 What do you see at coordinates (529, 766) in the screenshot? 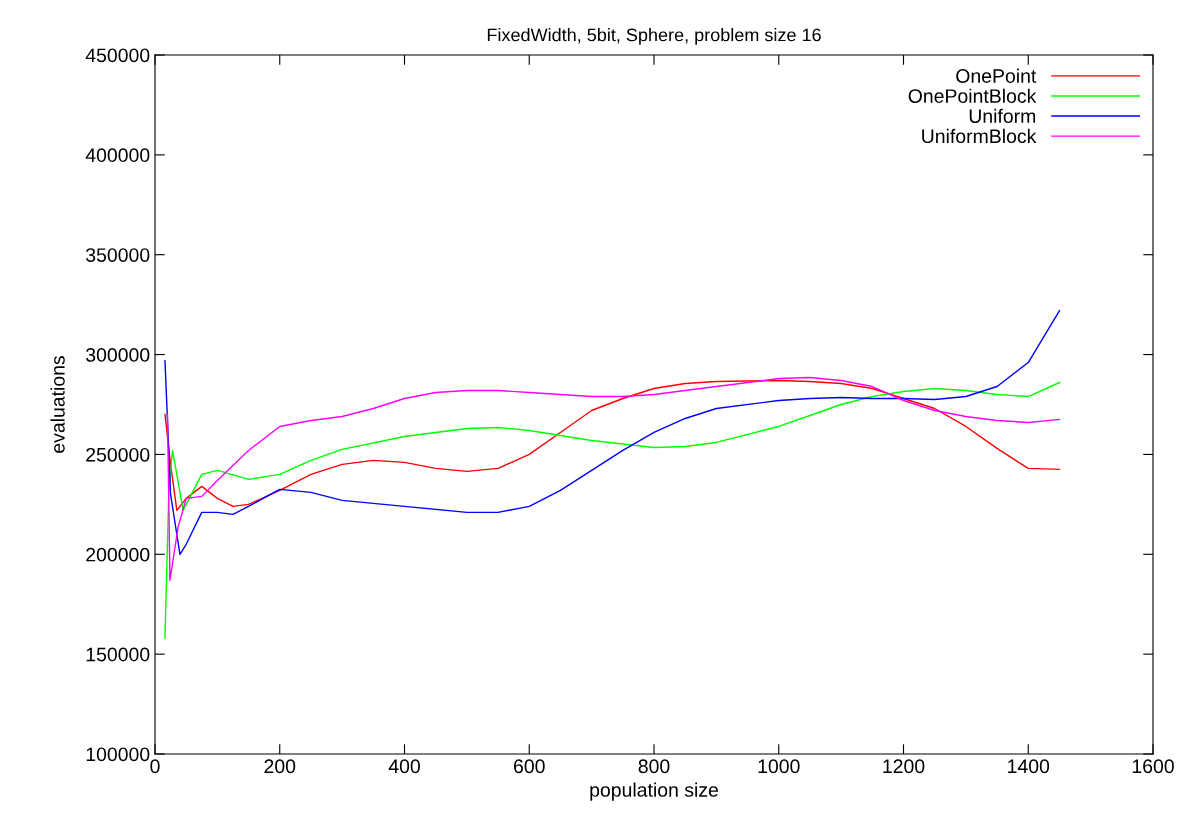
I see `x-tick-label: 600` at bounding box center [529, 766].